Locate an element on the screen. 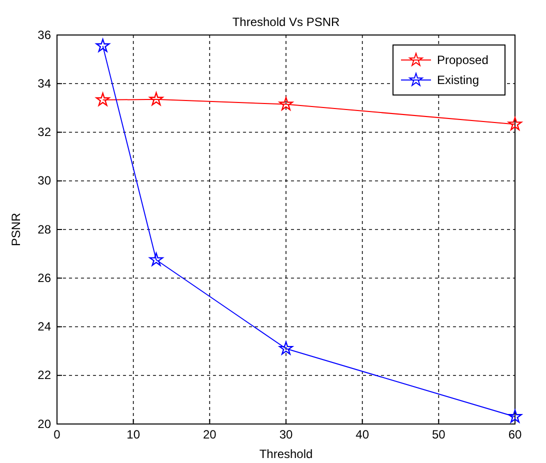 Image resolution: width=546 pixels, height=463 pixels. y-tick-label: 34 is located at coordinates (45, 83).